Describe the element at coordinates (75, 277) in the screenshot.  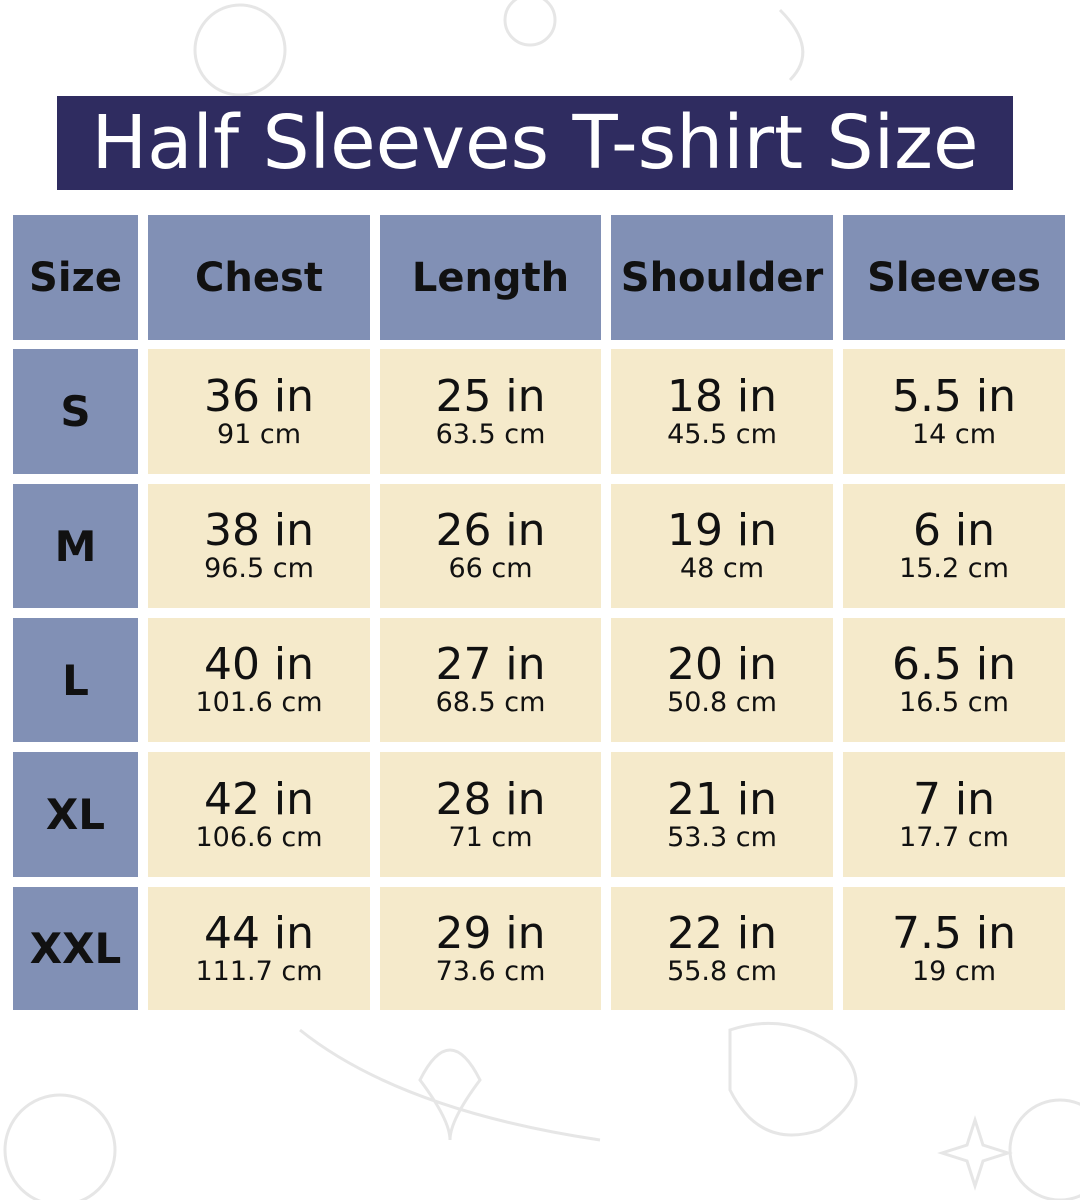
I see `header-size: Size` at that location.